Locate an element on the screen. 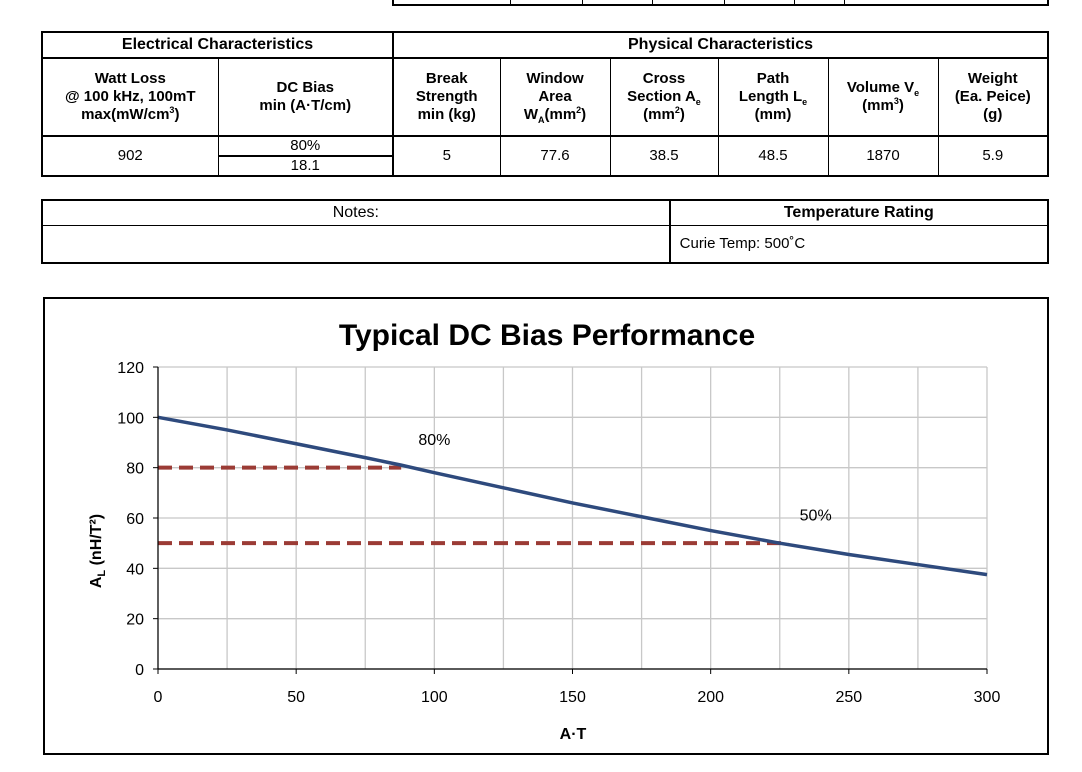 Image resolution: width=1082 pixels, height=772 pixels. break-strength-value: 5 is located at coordinates (446, 156).